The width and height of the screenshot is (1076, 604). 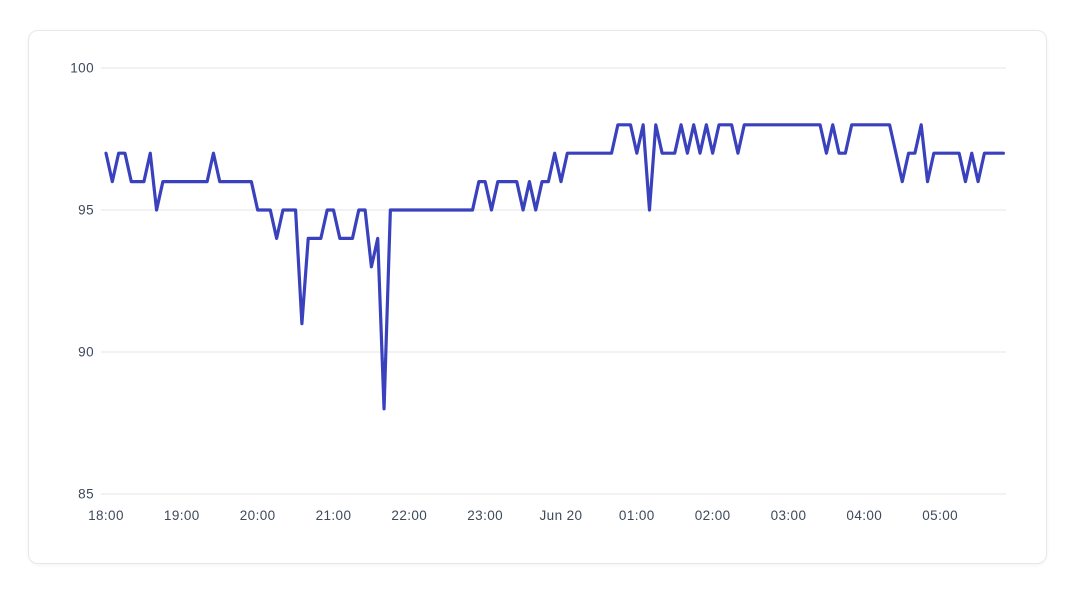 What do you see at coordinates (713, 515) in the screenshot?
I see `x-axis-tick-label: 02:00` at bounding box center [713, 515].